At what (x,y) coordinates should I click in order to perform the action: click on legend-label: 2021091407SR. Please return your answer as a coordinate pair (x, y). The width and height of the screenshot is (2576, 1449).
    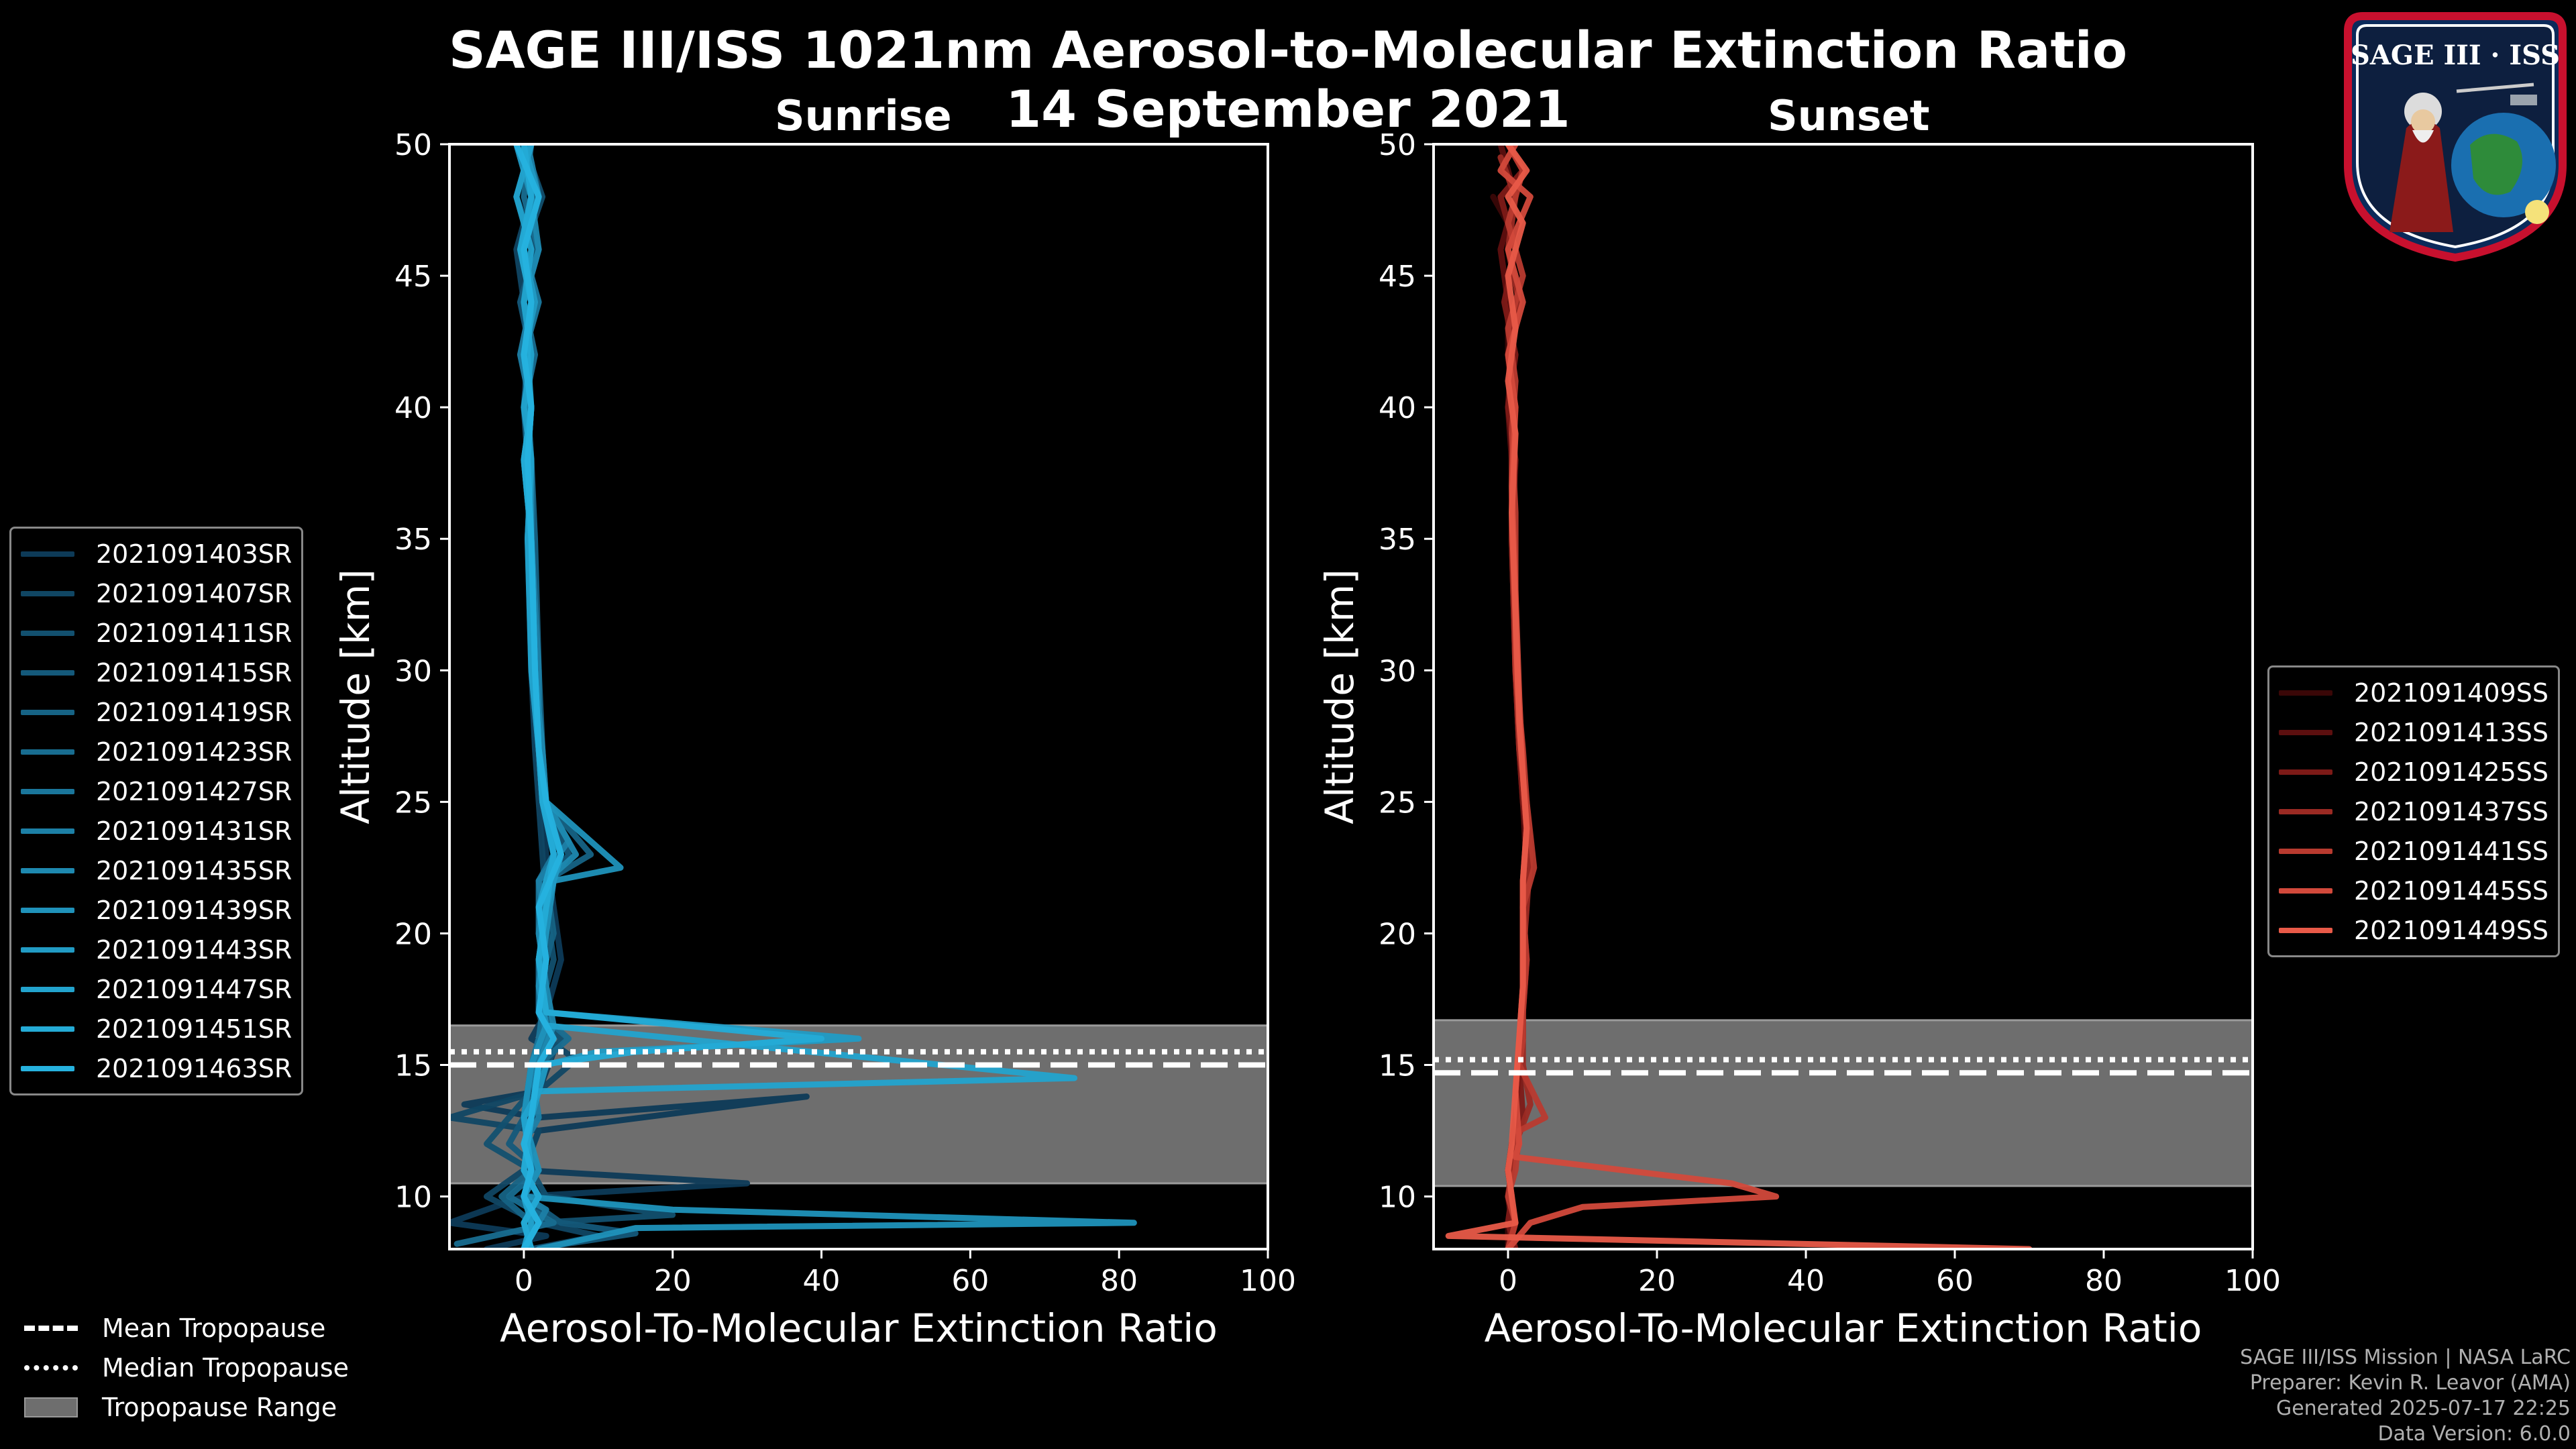
    Looking at the image, I should click on (194, 593).